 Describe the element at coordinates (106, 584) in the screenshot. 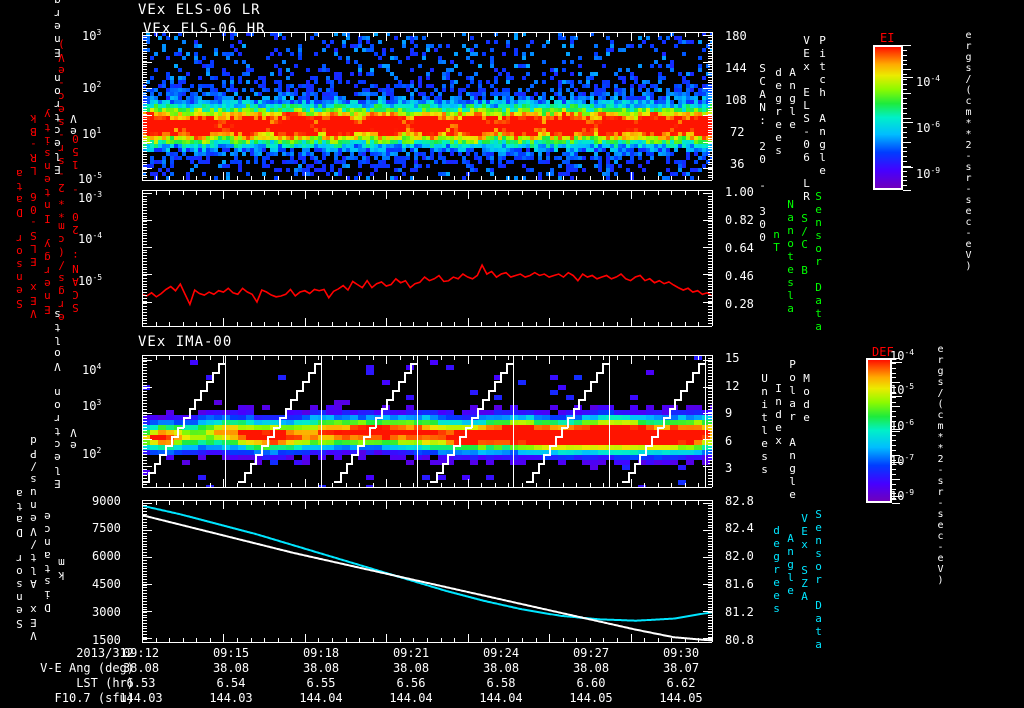

I see `panel4-ytick-4500: 4500` at that location.